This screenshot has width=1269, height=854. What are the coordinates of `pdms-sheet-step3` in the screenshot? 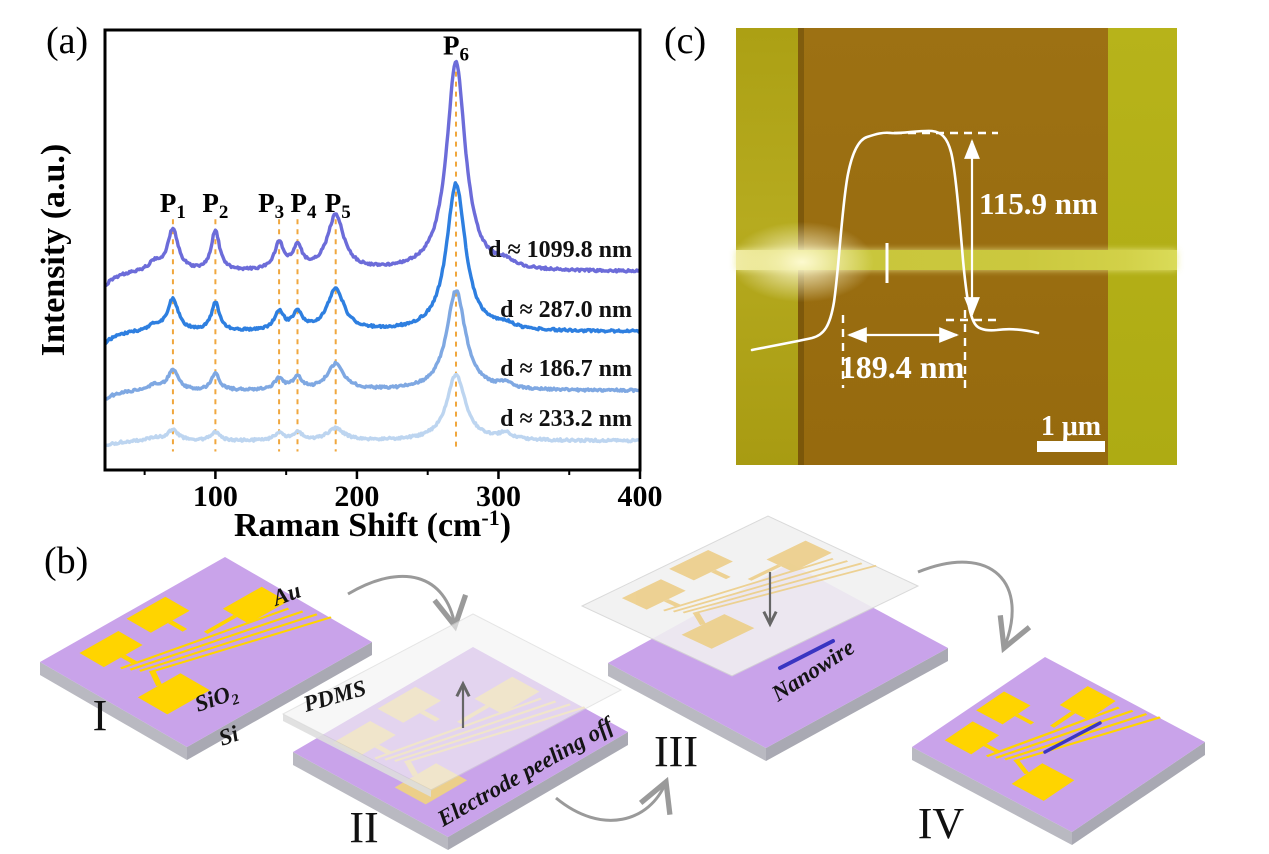 It's located at (750, 596).